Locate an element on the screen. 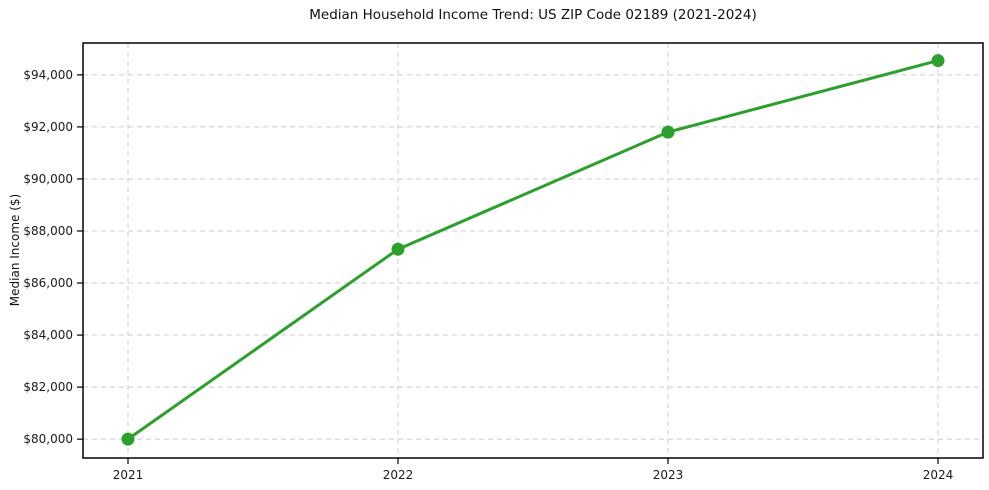  y-tick-label: $80,000 is located at coordinates (48, 439).